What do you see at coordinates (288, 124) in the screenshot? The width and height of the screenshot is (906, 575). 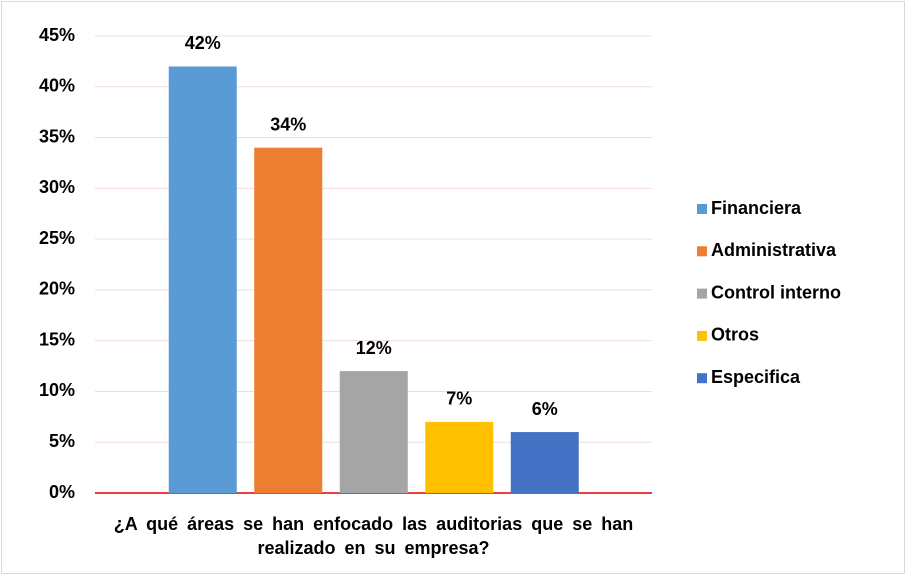 I see `data-label: 34%` at bounding box center [288, 124].